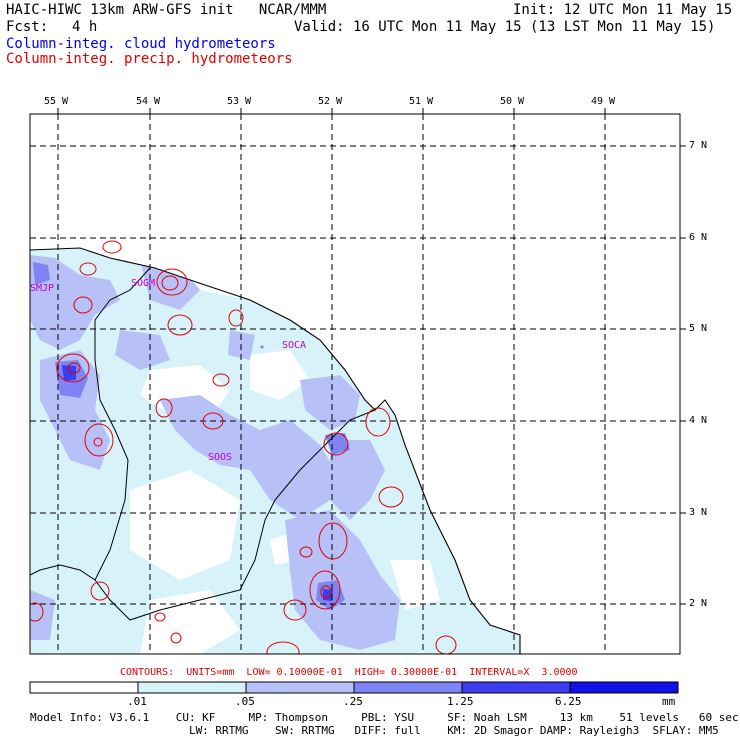  What do you see at coordinates (262, 347) in the screenshot?
I see `station-marker` at bounding box center [262, 347].